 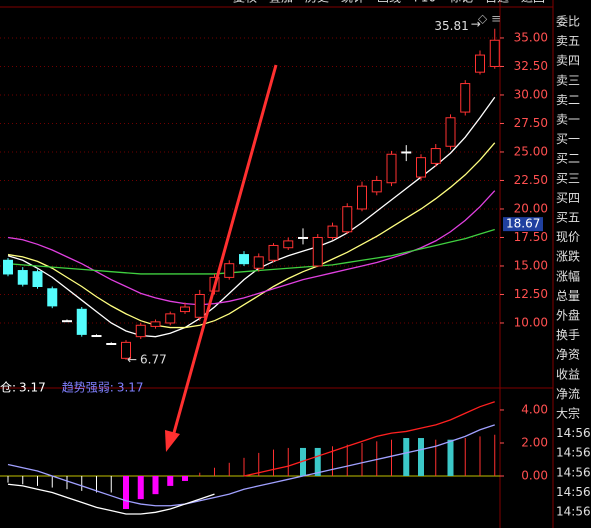 What do you see at coordinates (568, 413) in the screenshot?
I see `side-label: 大宗` at bounding box center [568, 413].